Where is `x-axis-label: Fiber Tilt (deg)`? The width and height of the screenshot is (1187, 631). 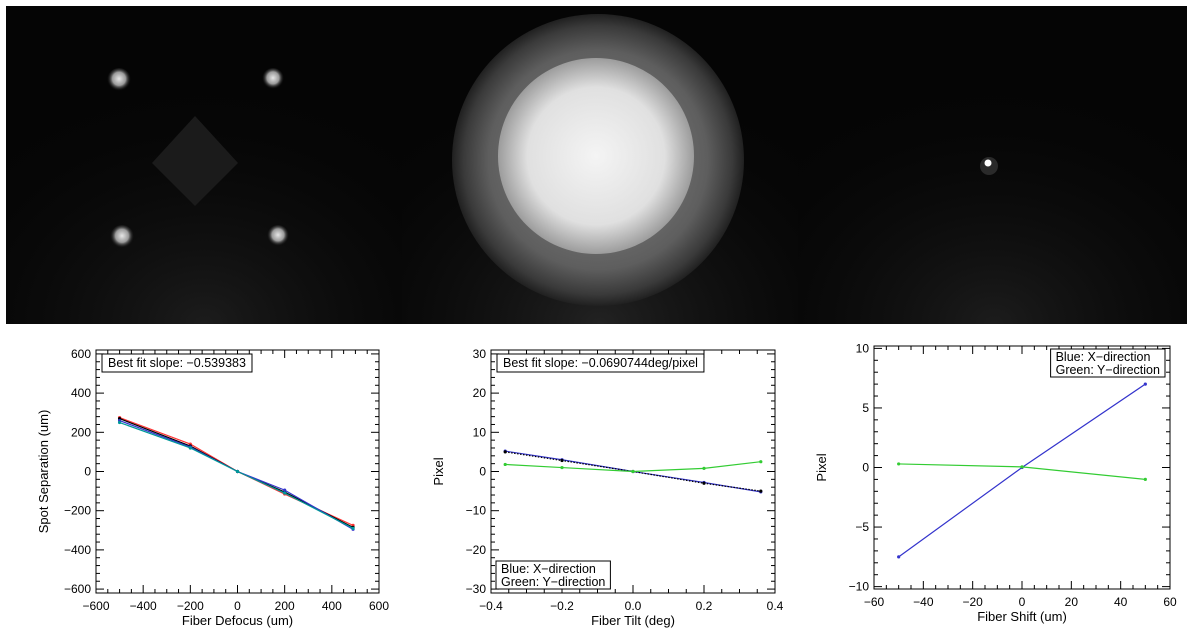
x-axis-label: Fiber Tilt (deg) is located at coordinates (633, 620).